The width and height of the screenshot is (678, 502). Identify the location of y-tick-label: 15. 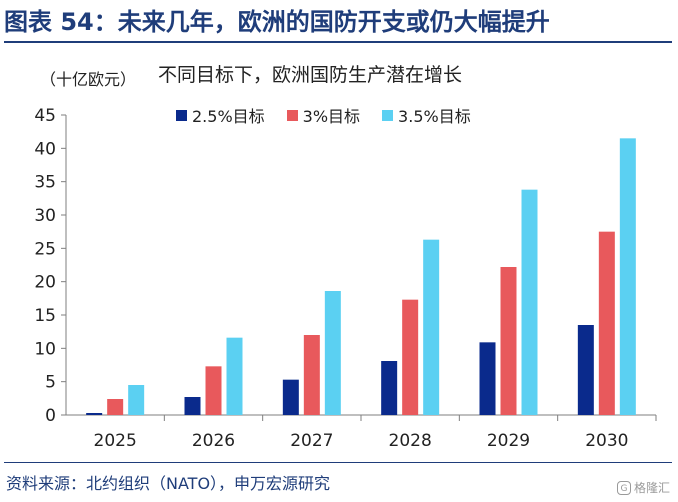
(45, 316).